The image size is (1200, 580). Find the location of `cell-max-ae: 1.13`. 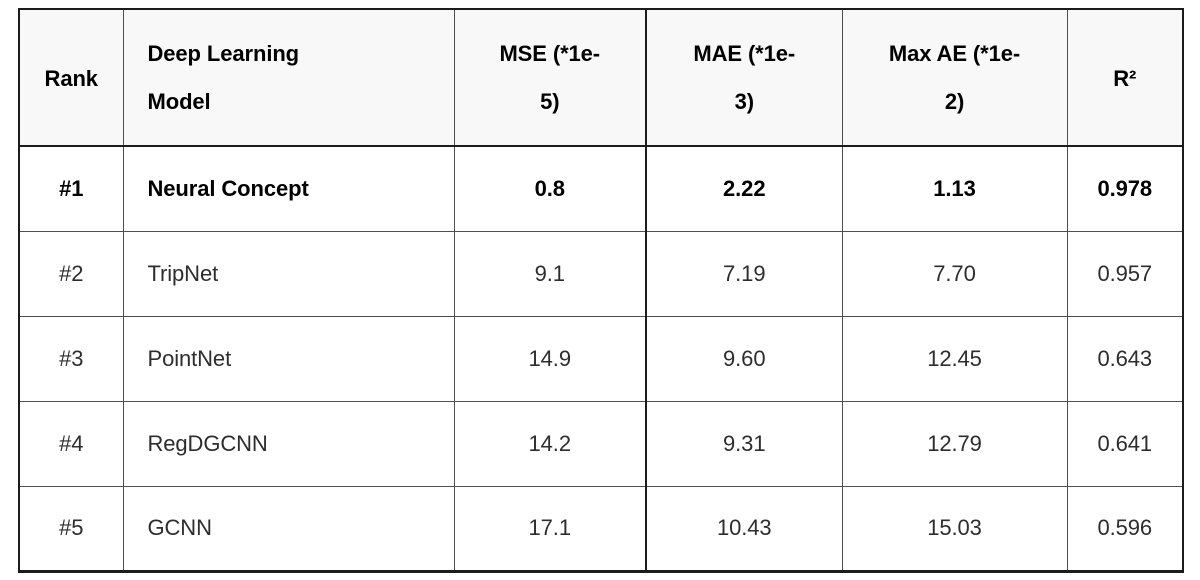

cell-max-ae: 1.13 is located at coordinates (954, 188).